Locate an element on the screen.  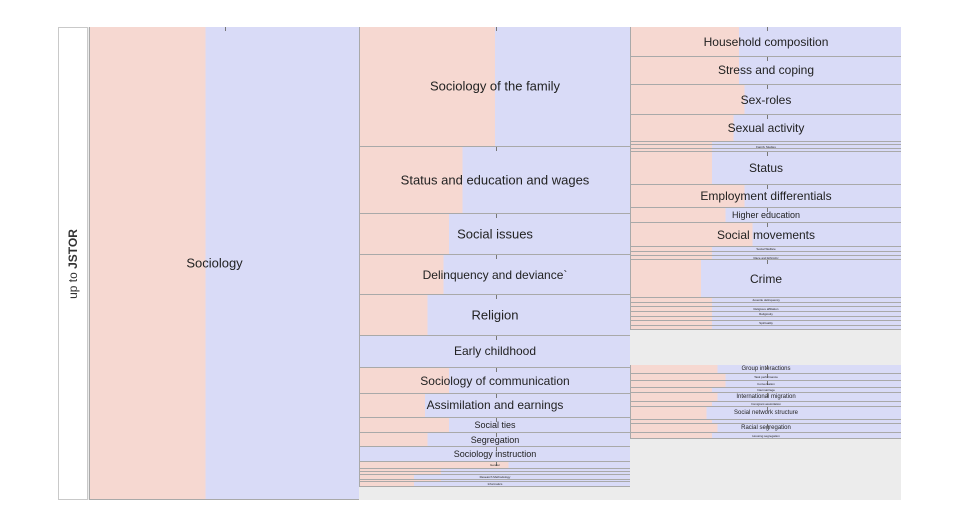
node-label: Status is located at coordinates (766, 167).